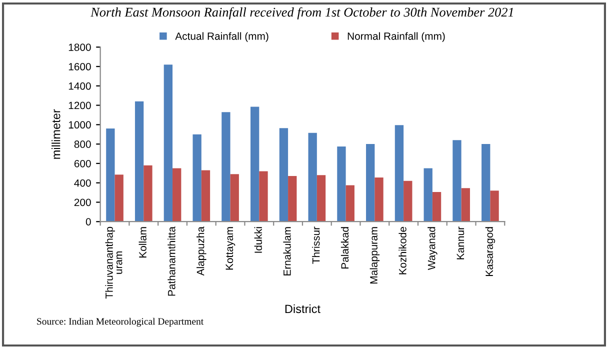  I want to click on x-tick-label: Ernakulam, so click(287, 251).